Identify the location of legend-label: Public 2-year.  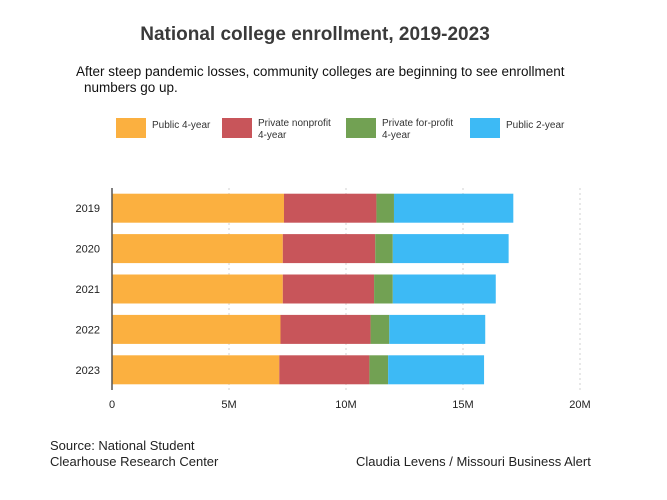
(535, 125).